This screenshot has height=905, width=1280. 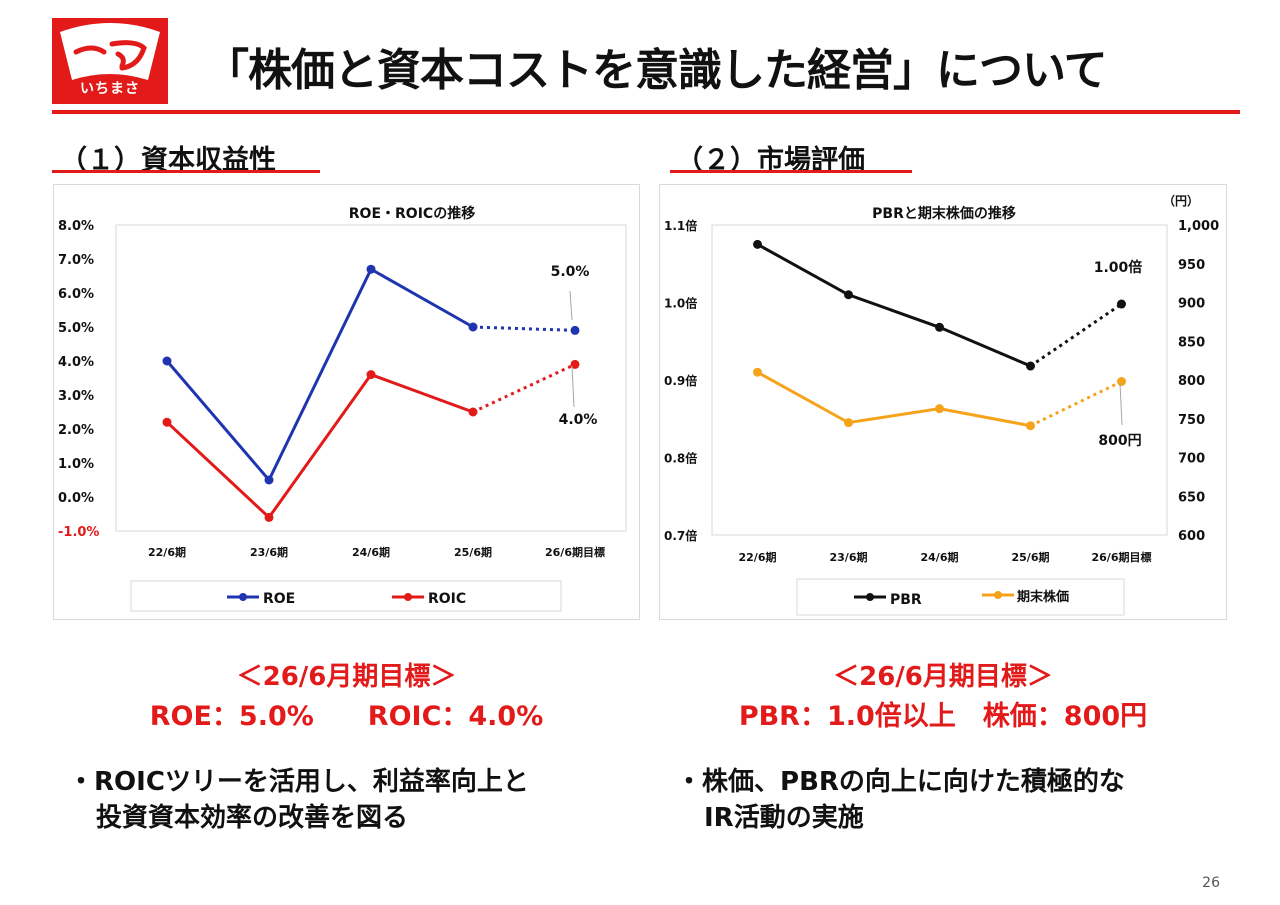 What do you see at coordinates (680, 380) in the screenshot?
I see `y-left-tick-label: 0.9倍` at bounding box center [680, 380].